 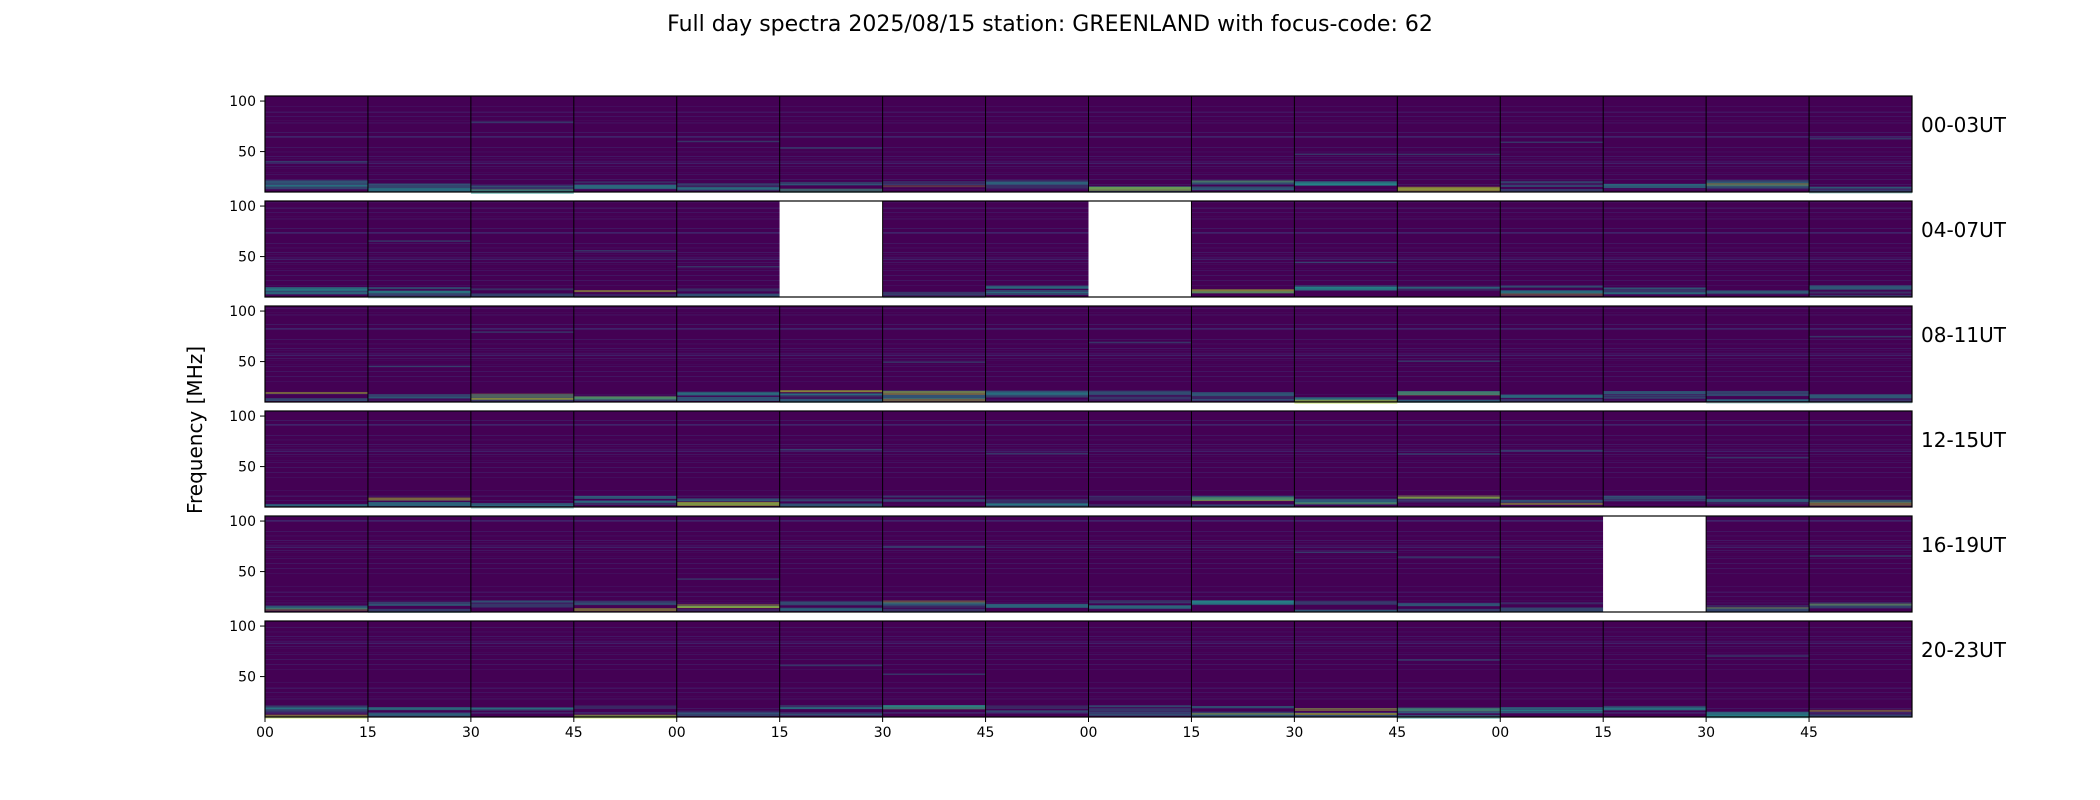 I want to click on spectra-row: 100 50 00-03UT, so click(x=1118, y=144).